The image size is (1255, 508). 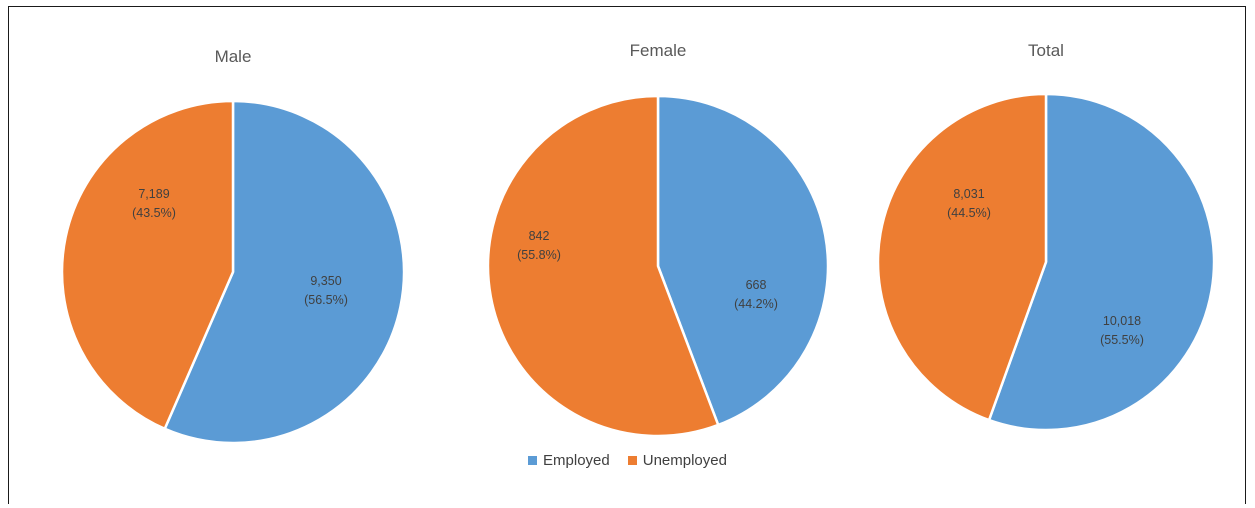 What do you see at coordinates (684, 460) in the screenshot?
I see `legend-label-unemployed: Unemployed` at bounding box center [684, 460].